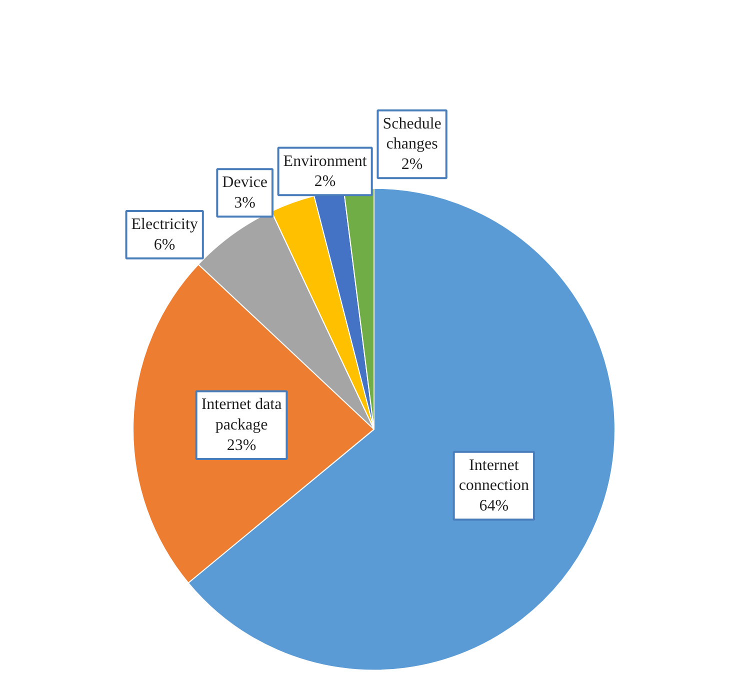 The height and width of the screenshot is (677, 747). What do you see at coordinates (412, 134) in the screenshot?
I see `slice-label: Schedule changes` at bounding box center [412, 134].